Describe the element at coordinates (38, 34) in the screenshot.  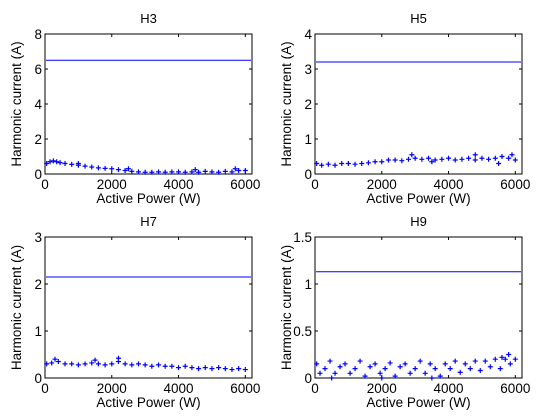
I see `y-tick-label: 8` at that location.